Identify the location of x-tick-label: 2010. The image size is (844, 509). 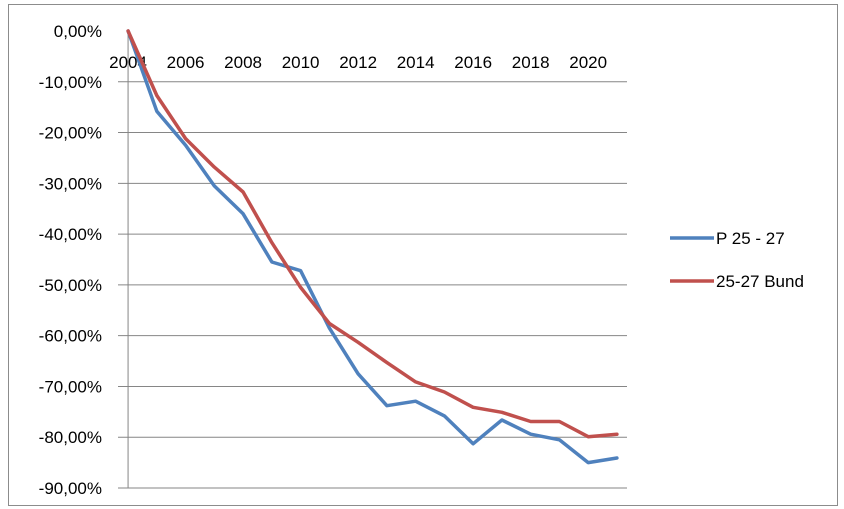
(301, 62).